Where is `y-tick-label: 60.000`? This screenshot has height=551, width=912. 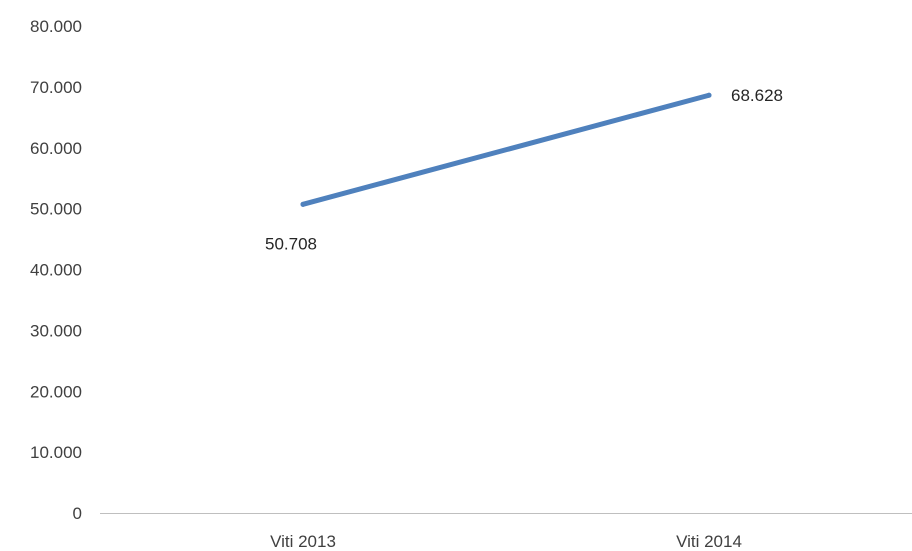
y-tick-label: 60.000 is located at coordinates (56, 148).